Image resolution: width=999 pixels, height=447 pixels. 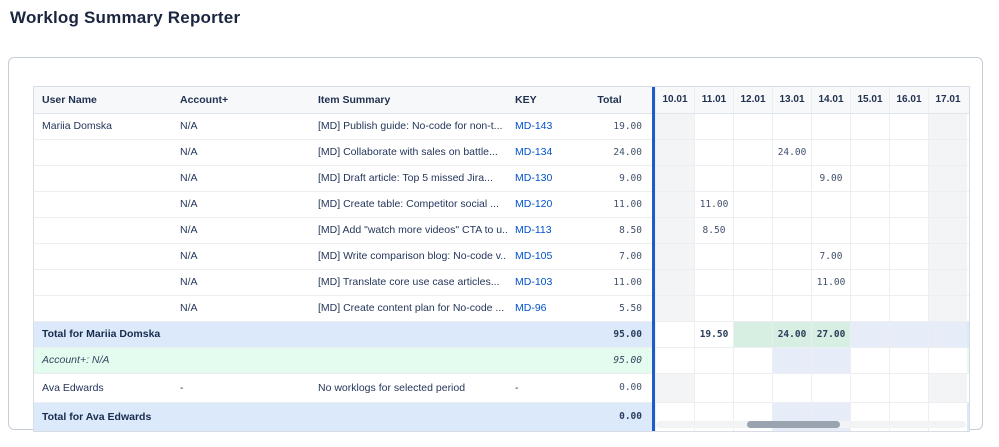 I want to click on issue-key-link: MD-103, so click(x=534, y=282).